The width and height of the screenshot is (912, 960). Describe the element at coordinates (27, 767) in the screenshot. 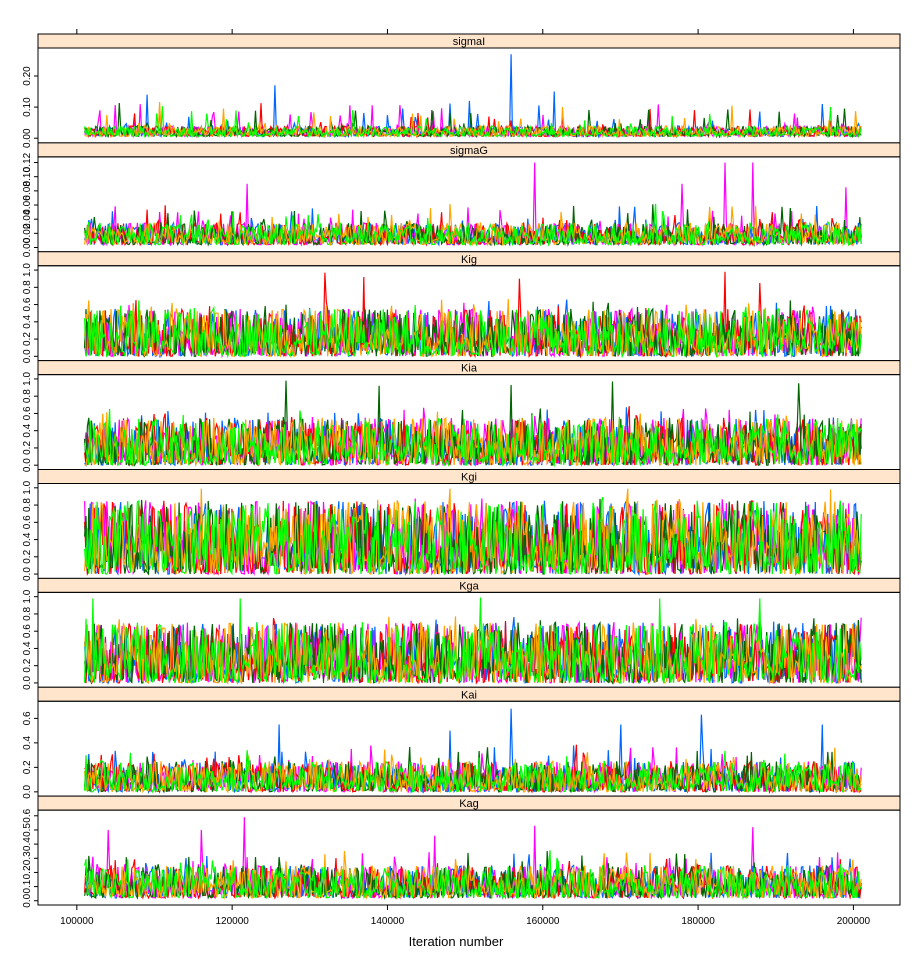

I see `y-tick-label-Kai-1: 0.2` at that location.